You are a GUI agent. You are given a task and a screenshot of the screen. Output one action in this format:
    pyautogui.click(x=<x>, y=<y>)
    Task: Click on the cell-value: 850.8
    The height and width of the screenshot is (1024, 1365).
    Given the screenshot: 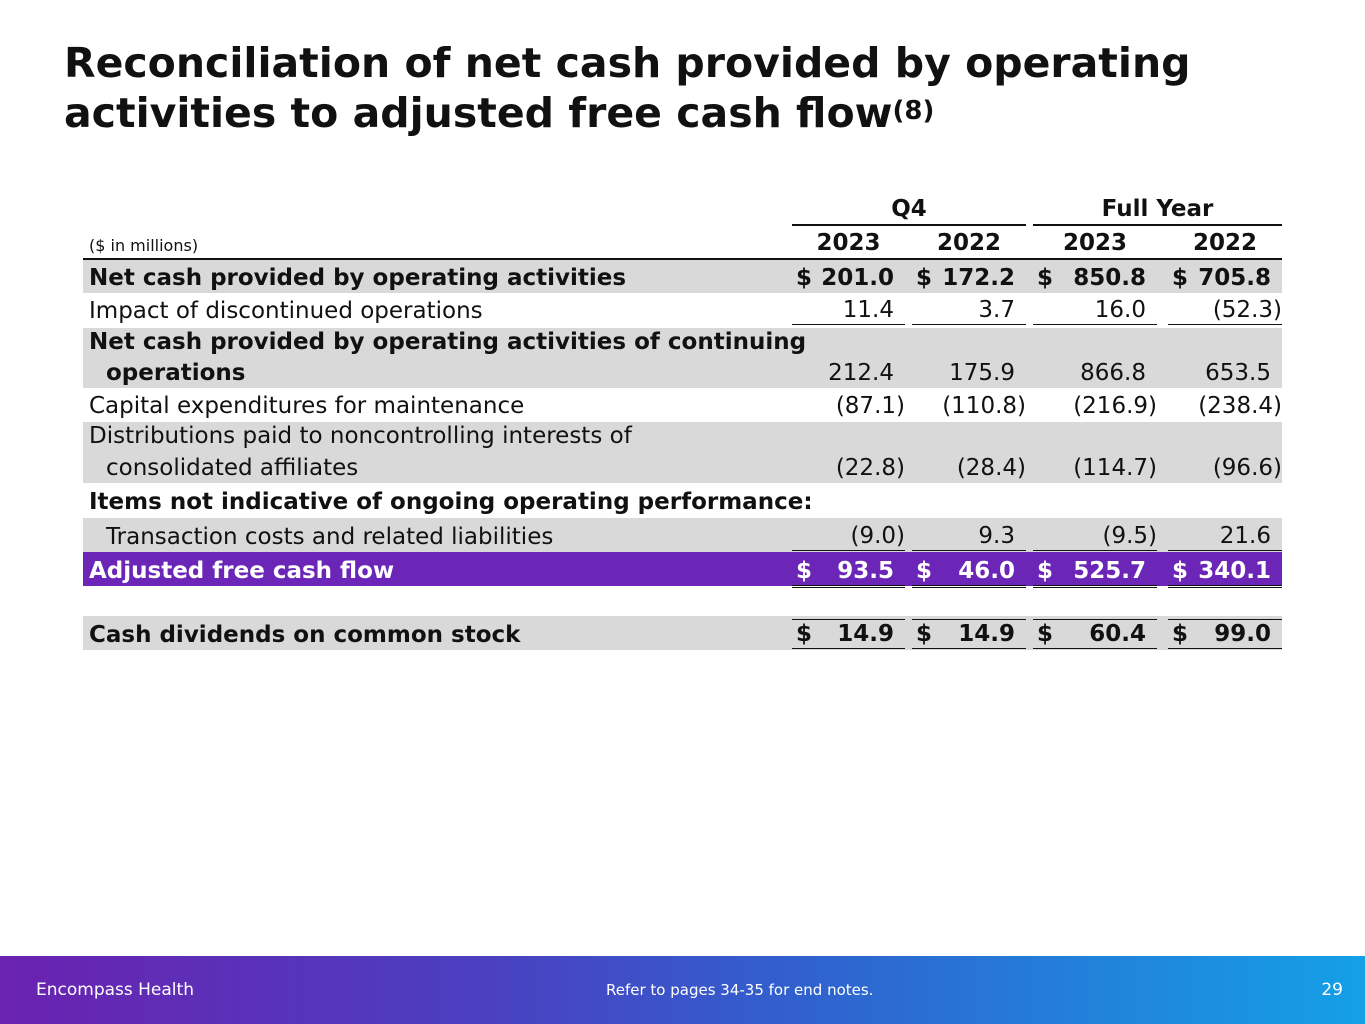 What is the action you would take?
    pyautogui.click(x=1109, y=278)
    